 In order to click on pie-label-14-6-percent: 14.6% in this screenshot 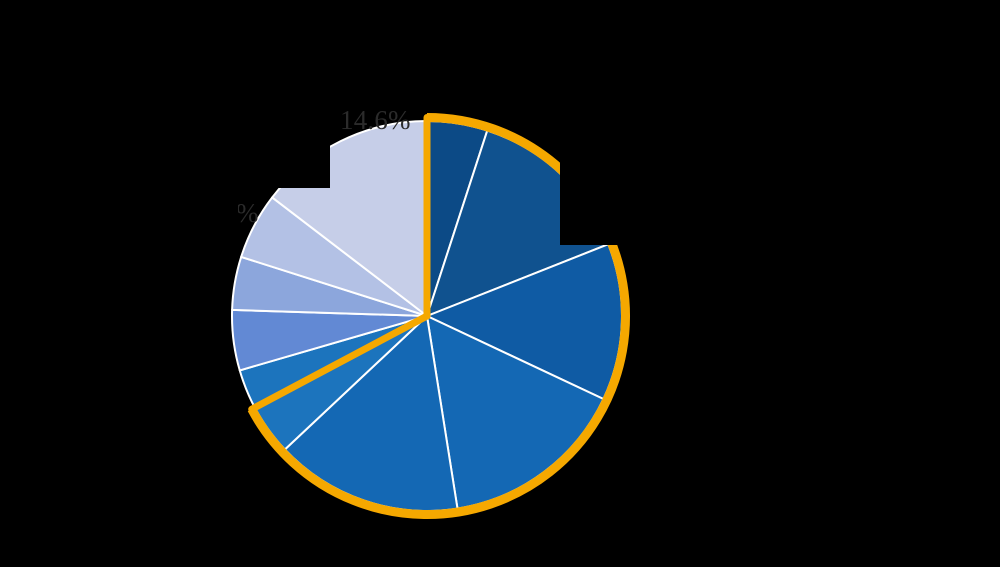, I will do `click(375, 120)`.